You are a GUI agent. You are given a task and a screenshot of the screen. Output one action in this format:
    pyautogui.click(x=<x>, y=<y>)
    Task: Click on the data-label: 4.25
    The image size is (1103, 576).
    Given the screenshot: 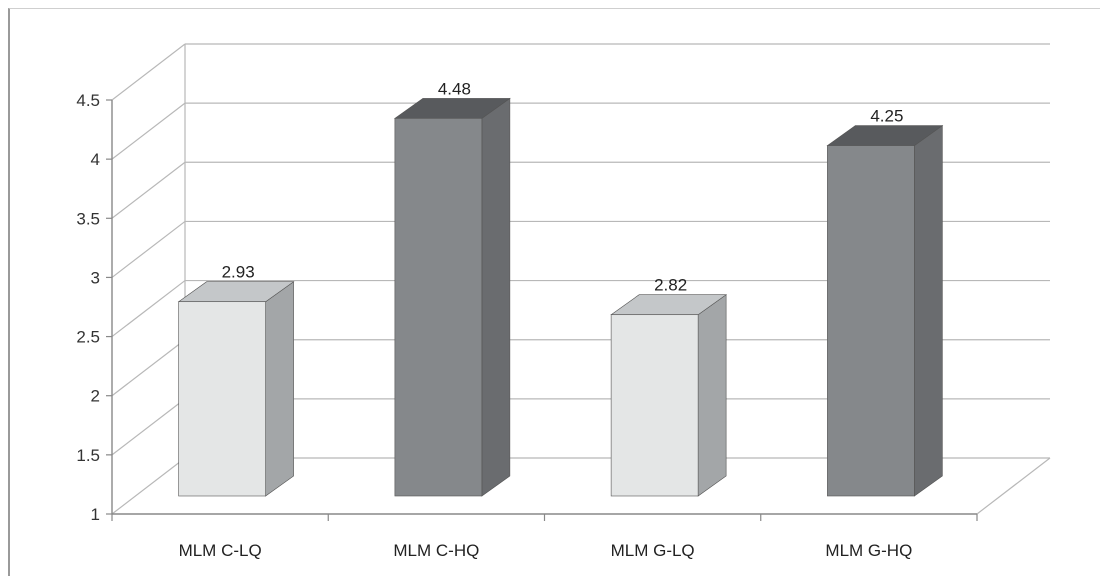 What is the action you would take?
    pyautogui.click(x=886, y=116)
    